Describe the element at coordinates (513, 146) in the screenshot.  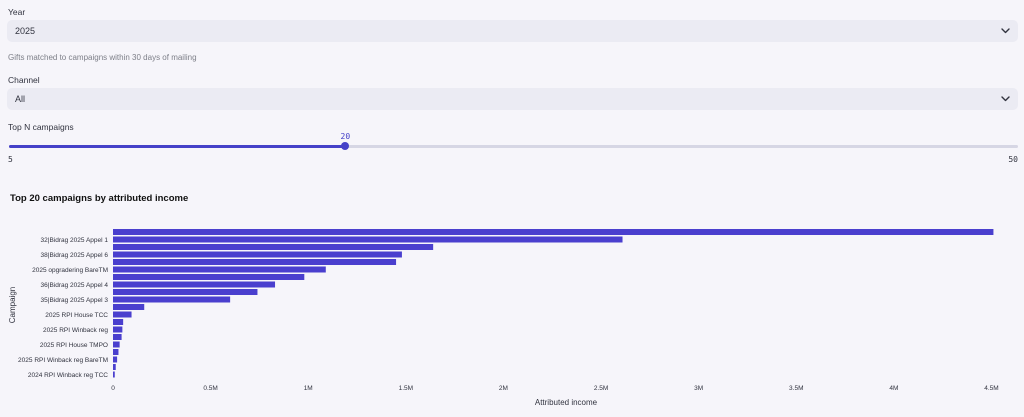
I see `top-n-slider` at that location.